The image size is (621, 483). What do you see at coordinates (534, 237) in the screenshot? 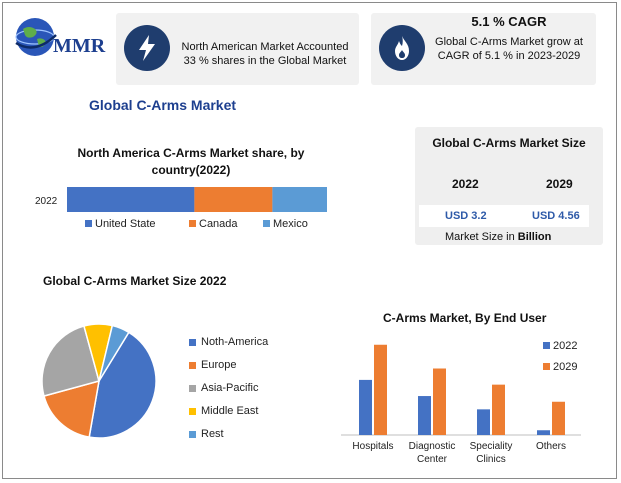
I see `note-unit: Billion` at bounding box center [534, 237].